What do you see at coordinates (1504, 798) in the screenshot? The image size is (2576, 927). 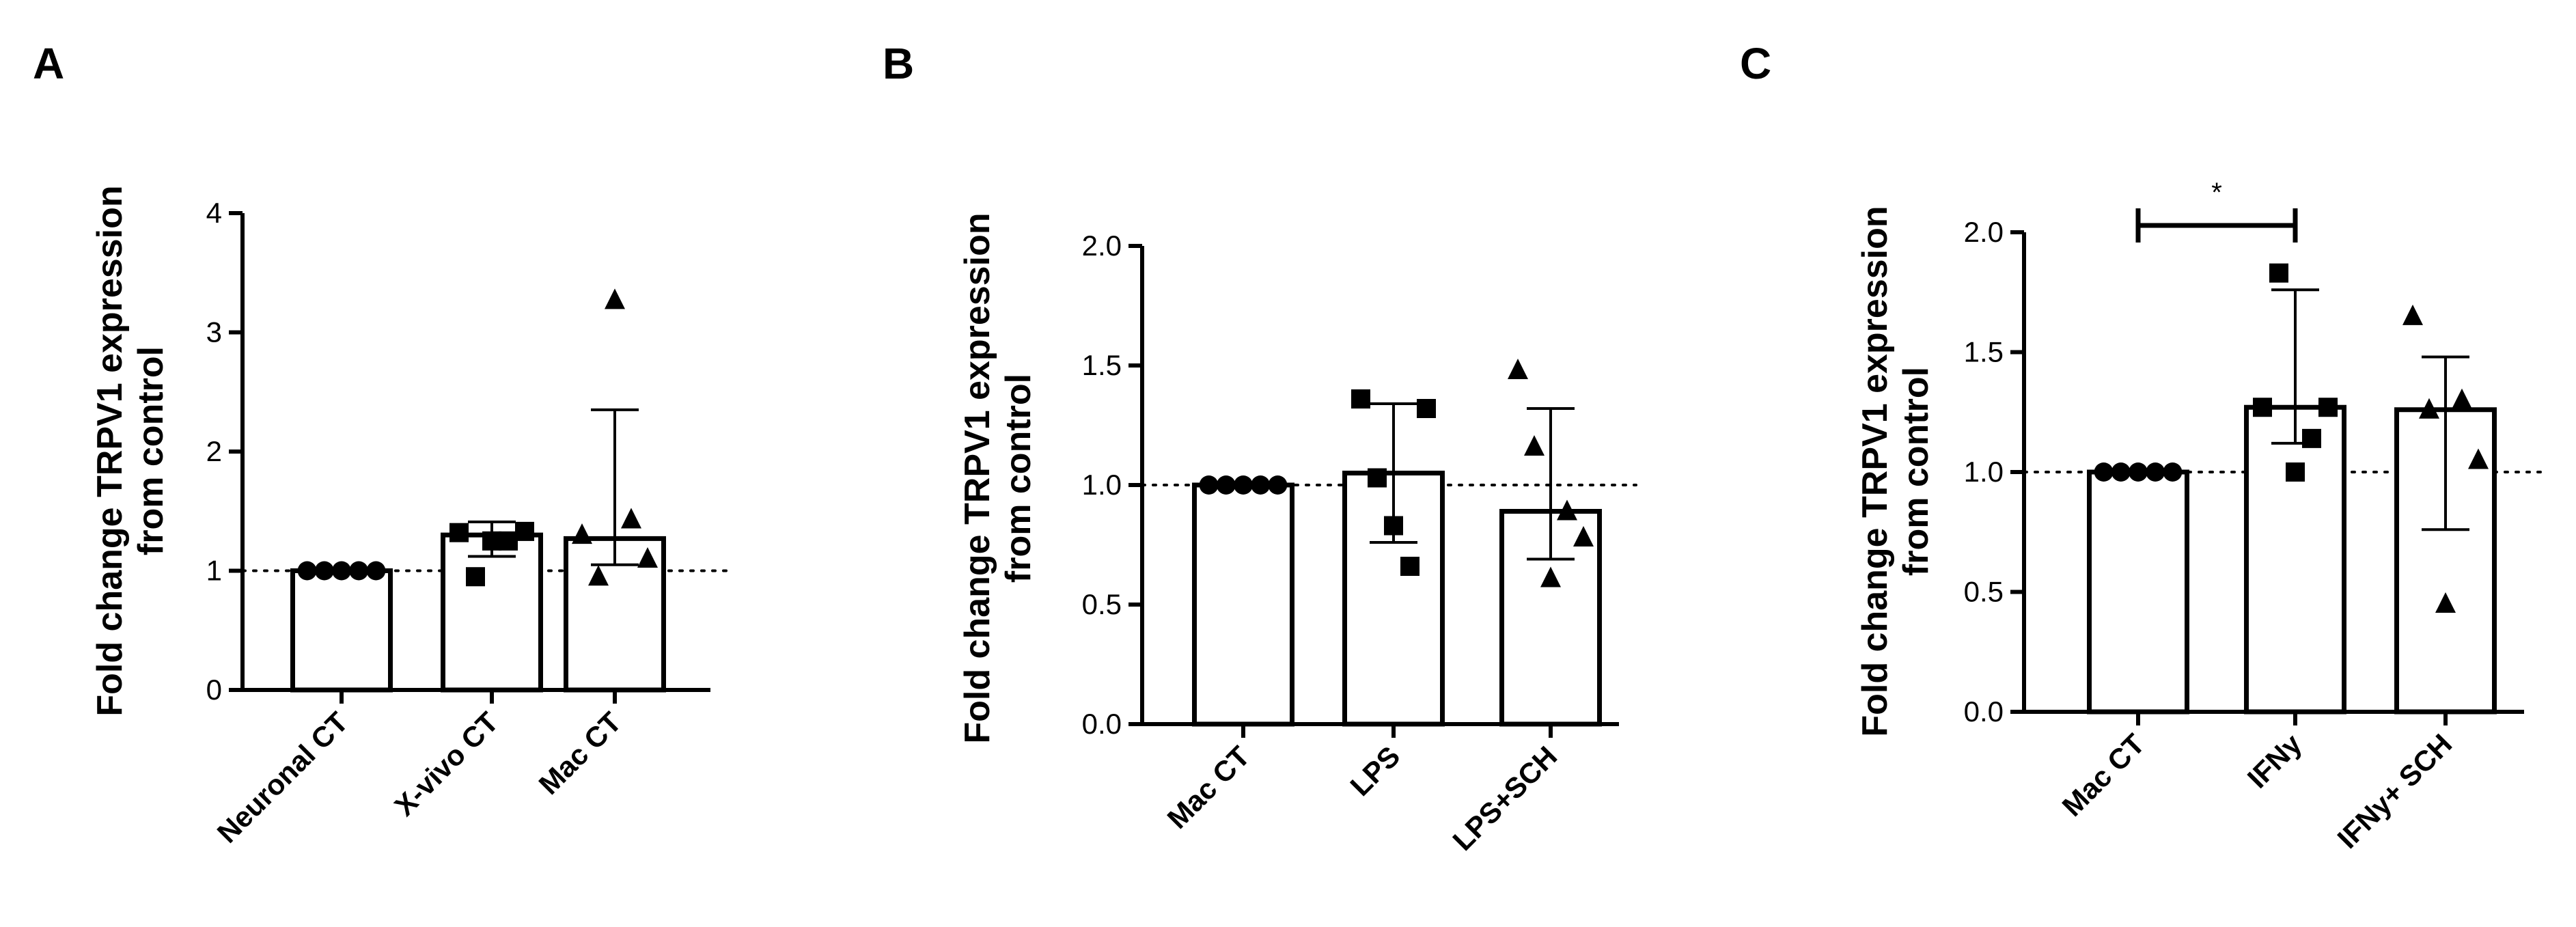 I see `x-tick-label: LPS+SCH` at bounding box center [1504, 798].